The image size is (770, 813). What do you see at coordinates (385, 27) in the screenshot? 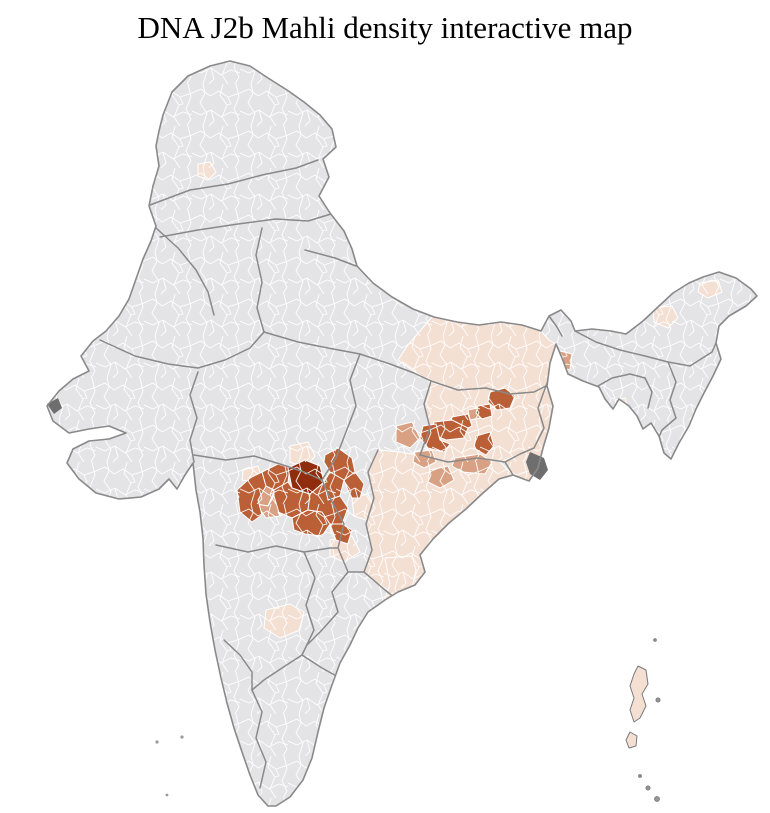
I see `map-title: DNA J2b Mahli density interactive map` at bounding box center [385, 27].